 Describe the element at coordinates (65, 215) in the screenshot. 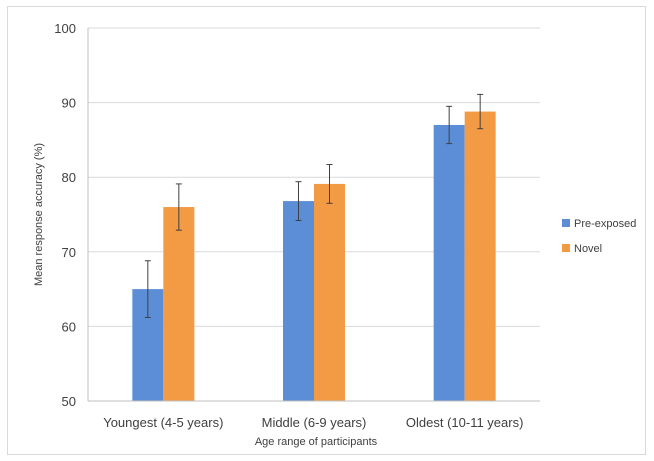

I see `y-axis-ticks: 50 60 70 80 90 100` at that location.